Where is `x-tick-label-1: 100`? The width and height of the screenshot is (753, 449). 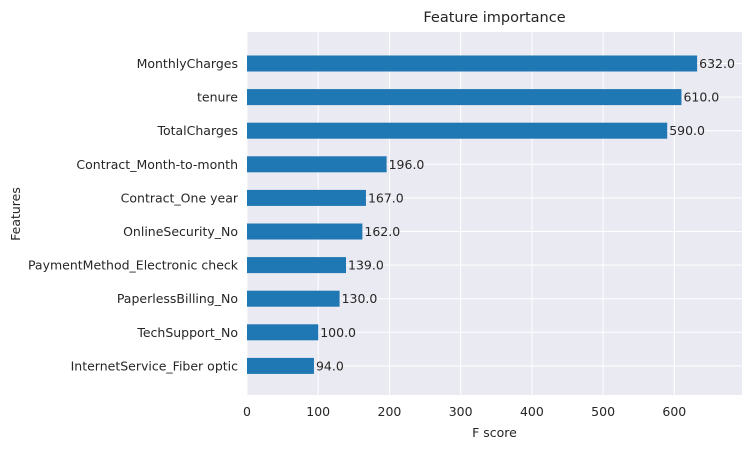 x-tick-label-1: 100 is located at coordinates (318, 411).